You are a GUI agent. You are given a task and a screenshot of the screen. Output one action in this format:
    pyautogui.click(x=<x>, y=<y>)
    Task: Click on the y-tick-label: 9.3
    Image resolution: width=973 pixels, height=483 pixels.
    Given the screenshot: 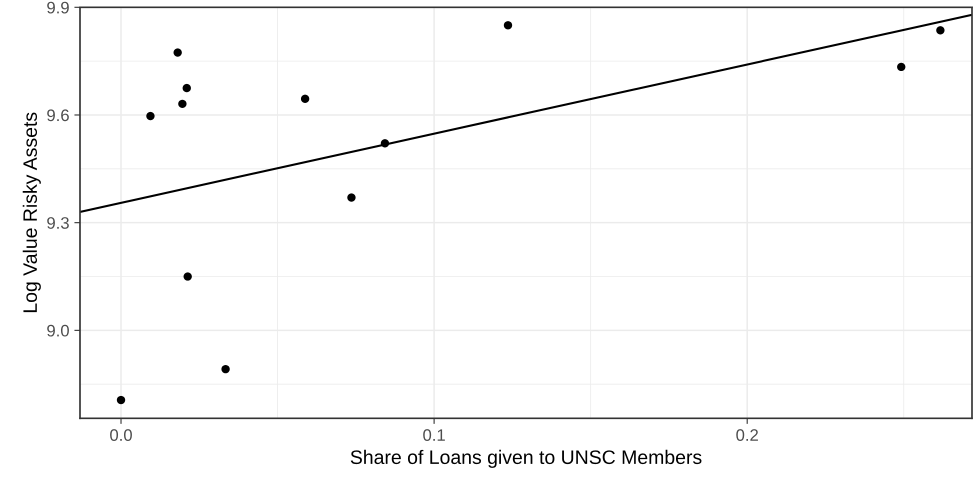 What is the action you would take?
    pyautogui.click(x=58, y=223)
    